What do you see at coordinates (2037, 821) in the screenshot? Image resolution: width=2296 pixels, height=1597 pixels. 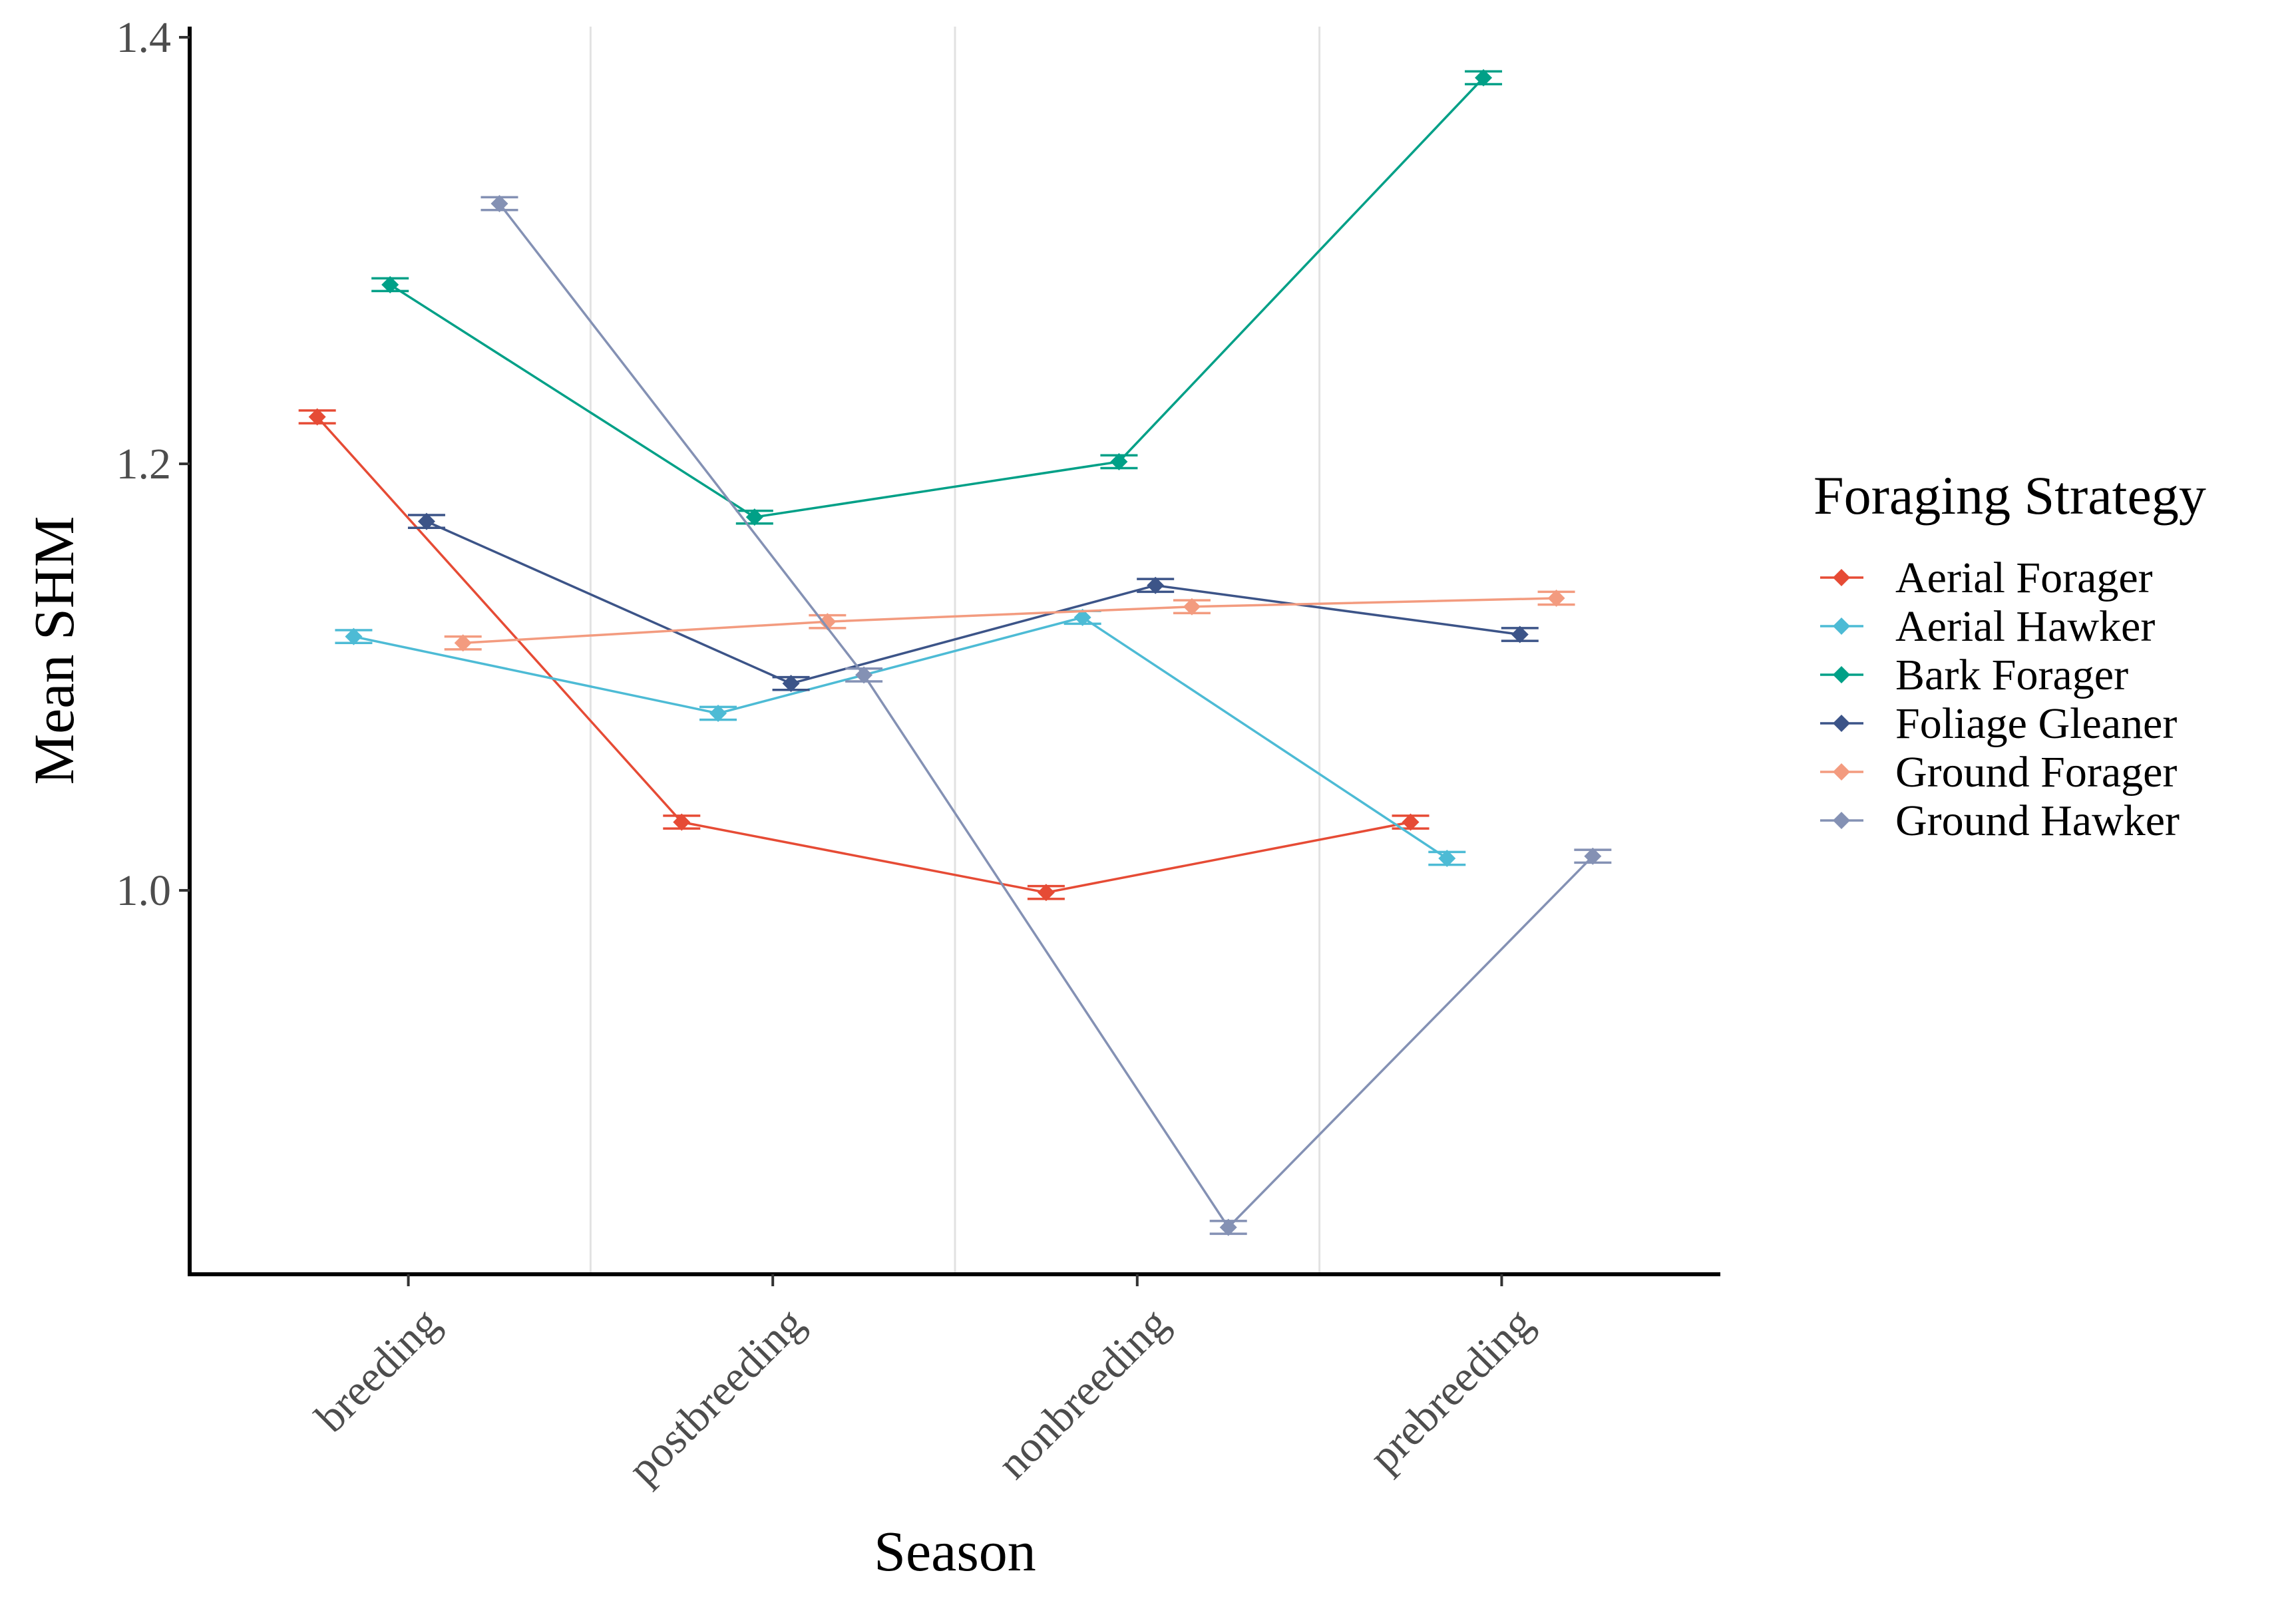 I see `legend-label: Ground Hawker` at bounding box center [2037, 821].